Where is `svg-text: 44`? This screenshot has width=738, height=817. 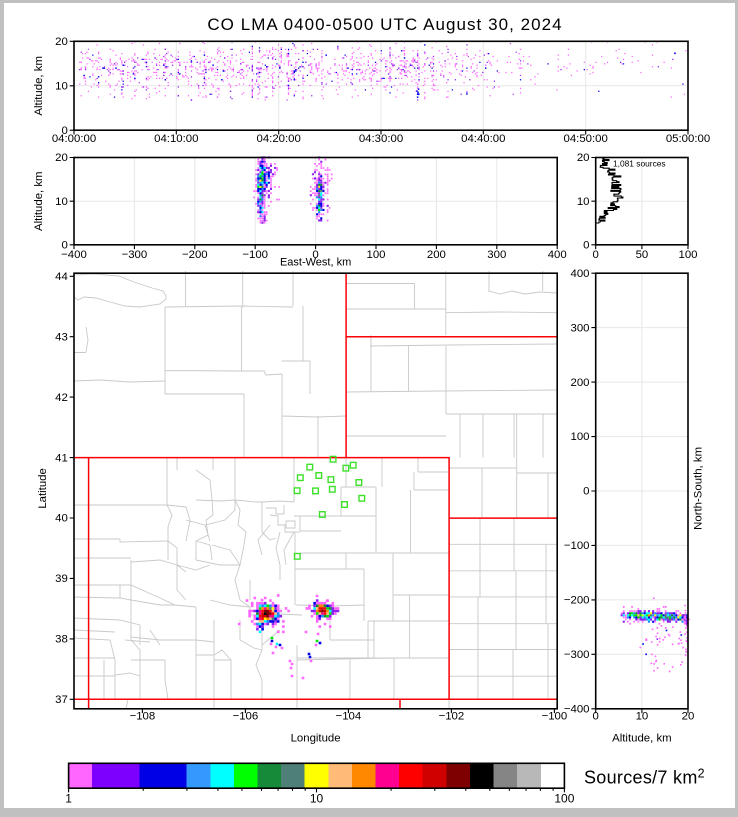
svg-text: 44 is located at coordinates (61, 277).